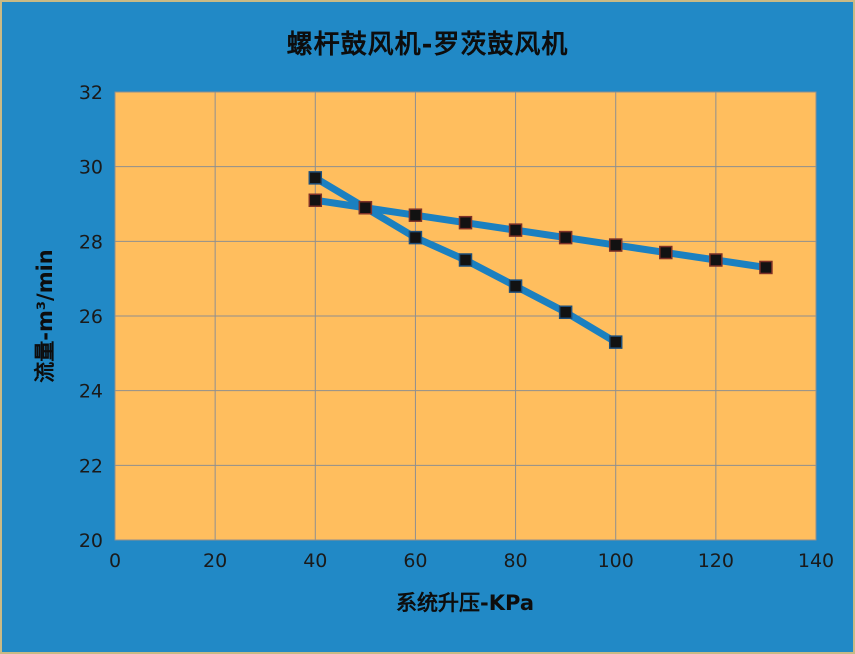 This screenshot has height=654, width=855. Describe the element at coordinates (616, 561) in the screenshot. I see `x-tick-label: 100` at that location.